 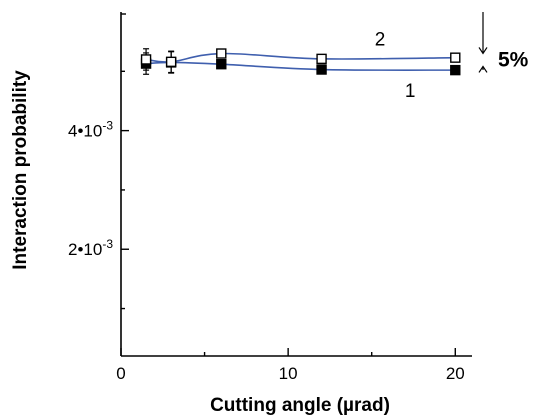 What do you see at coordinates (300, 405) in the screenshot?
I see `x-axis-title: Cutting angle (µrad)` at bounding box center [300, 405].